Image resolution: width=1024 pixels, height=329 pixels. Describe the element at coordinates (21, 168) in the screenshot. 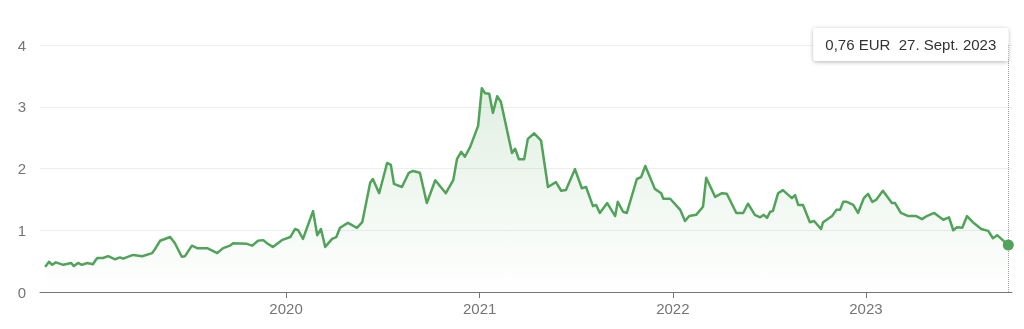

I see `y-tick-label: 2` at that location.